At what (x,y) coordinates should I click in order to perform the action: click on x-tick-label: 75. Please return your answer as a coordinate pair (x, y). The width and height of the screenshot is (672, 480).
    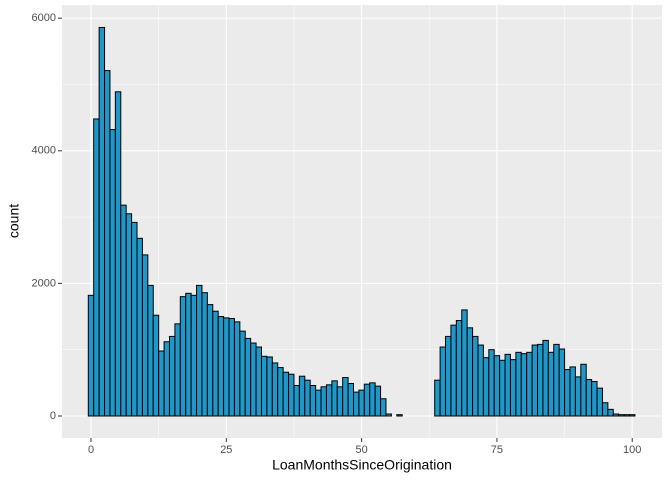
    Looking at the image, I should click on (497, 450).